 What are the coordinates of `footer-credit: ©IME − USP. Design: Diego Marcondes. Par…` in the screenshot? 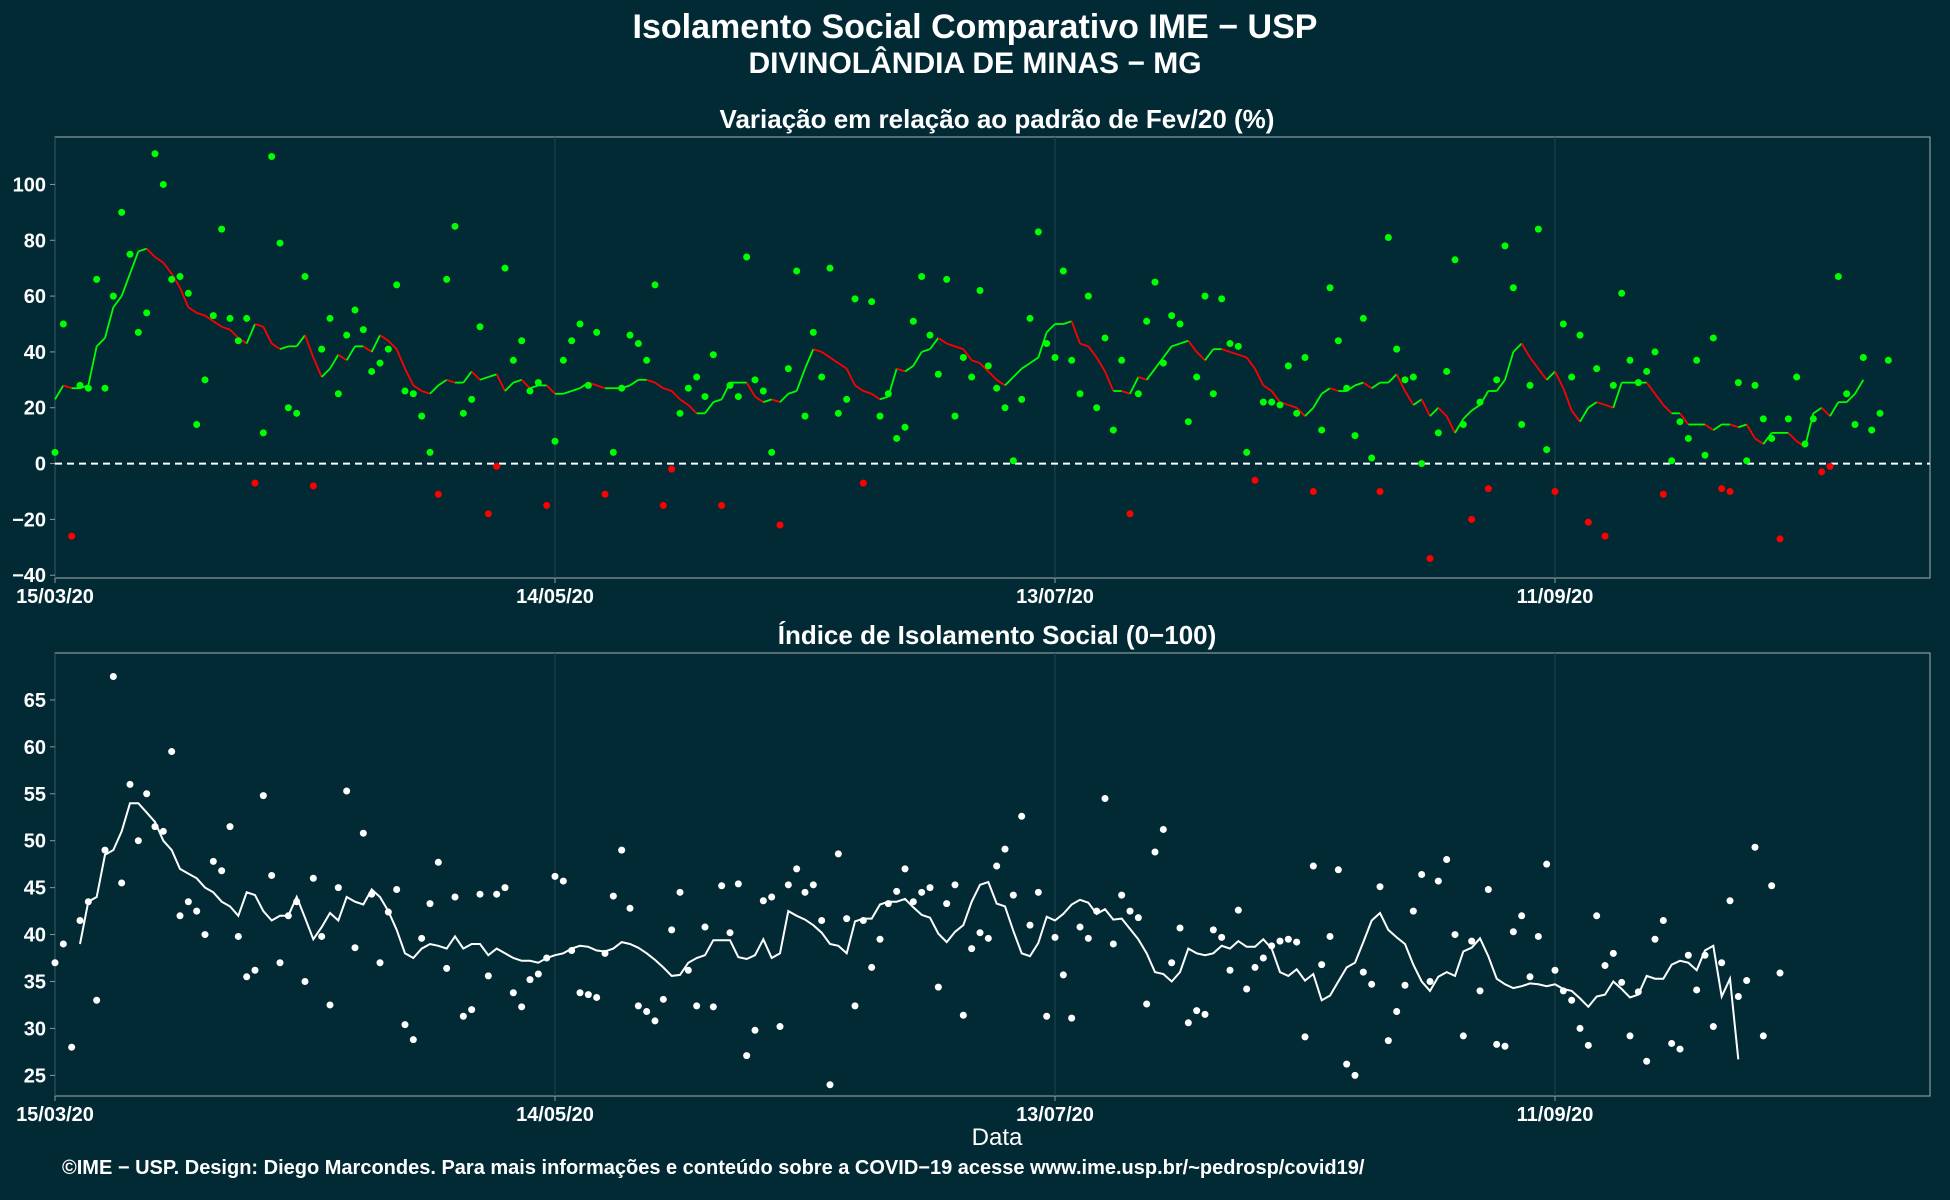 It's located at (713, 1168).